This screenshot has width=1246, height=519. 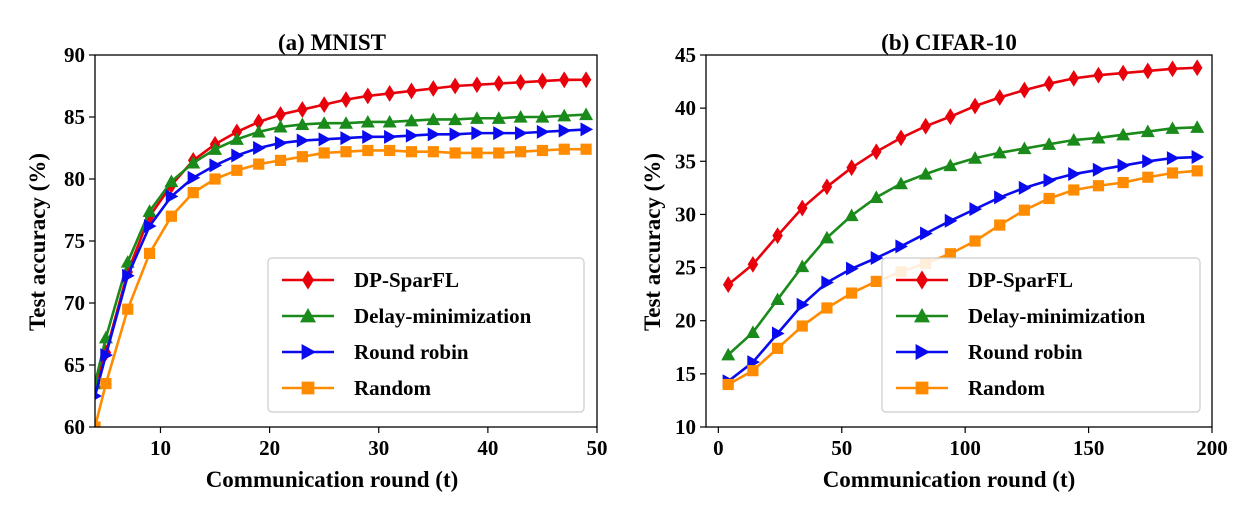 What do you see at coordinates (1007, 388) in the screenshot?
I see `legend-label: Random` at bounding box center [1007, 388].